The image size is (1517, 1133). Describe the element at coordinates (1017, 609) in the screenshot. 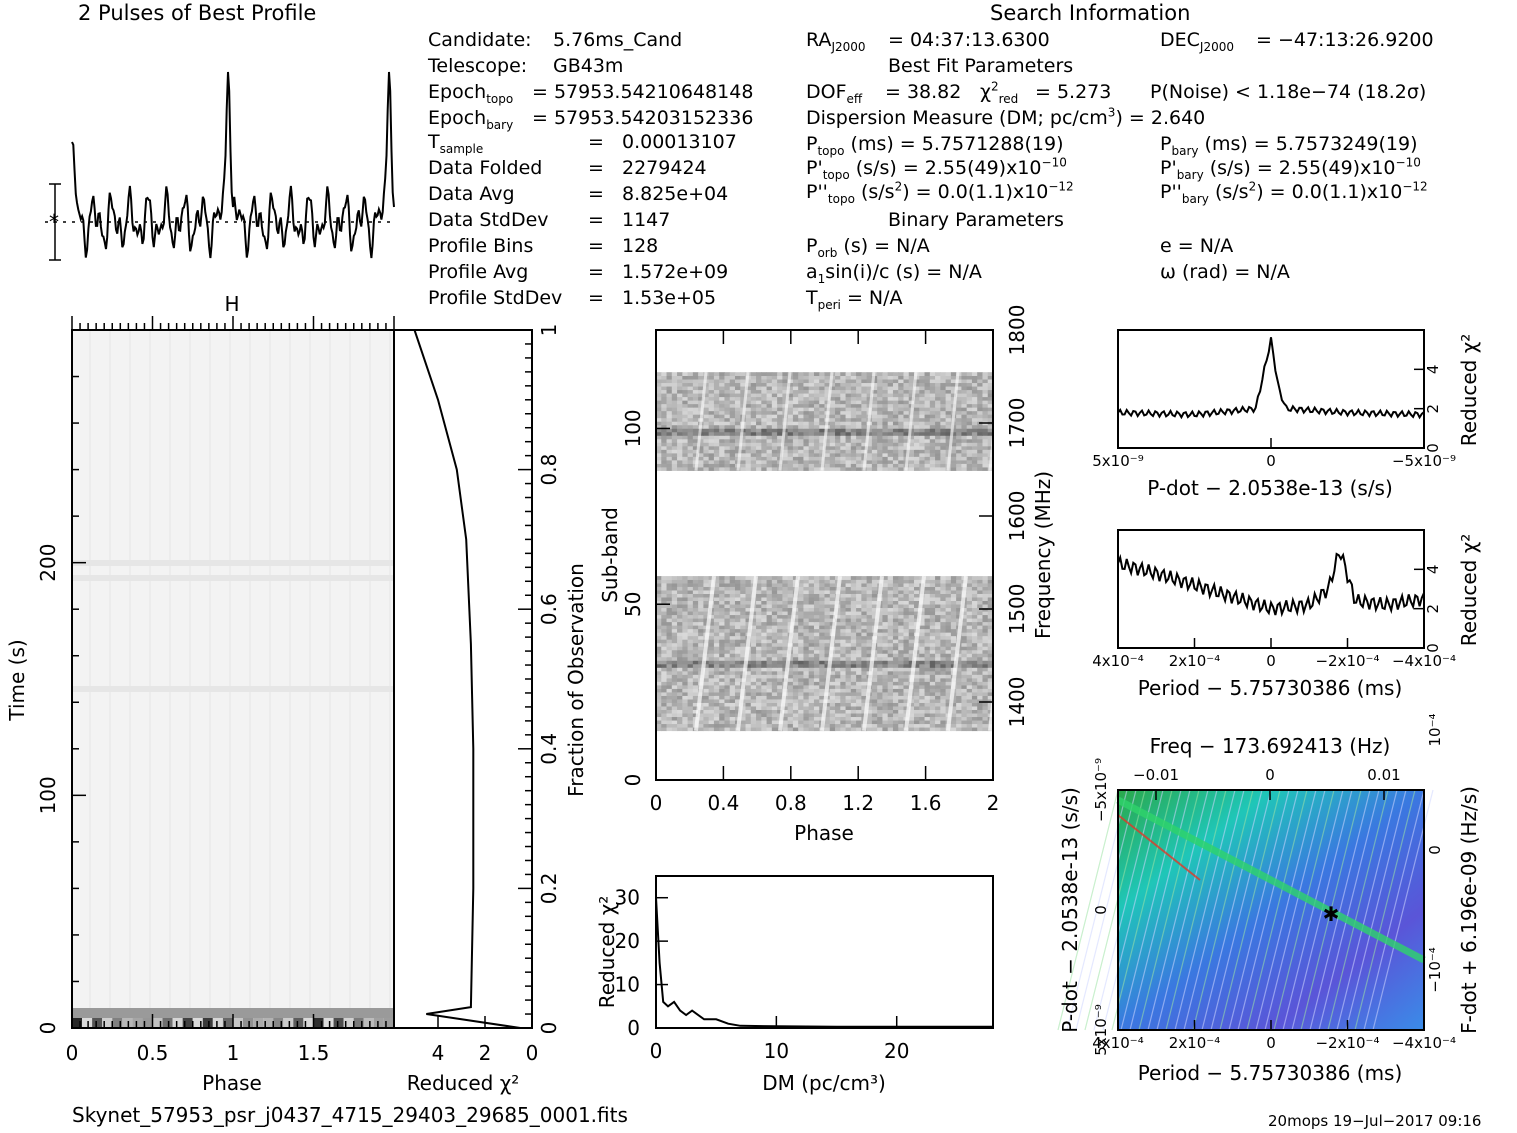

I see `freq-y-label: 1500` at that location.